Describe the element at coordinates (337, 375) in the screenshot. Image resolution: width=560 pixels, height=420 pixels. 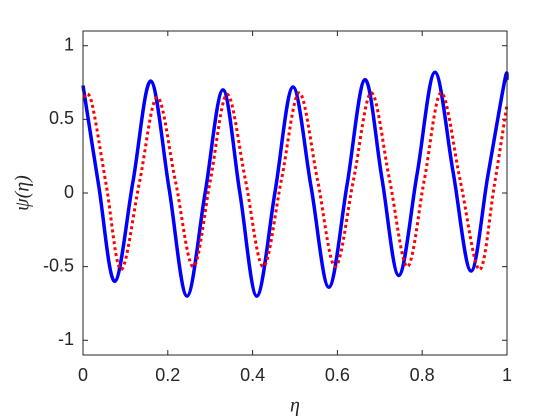
I see `x-tick-label: 0.6` at that location.